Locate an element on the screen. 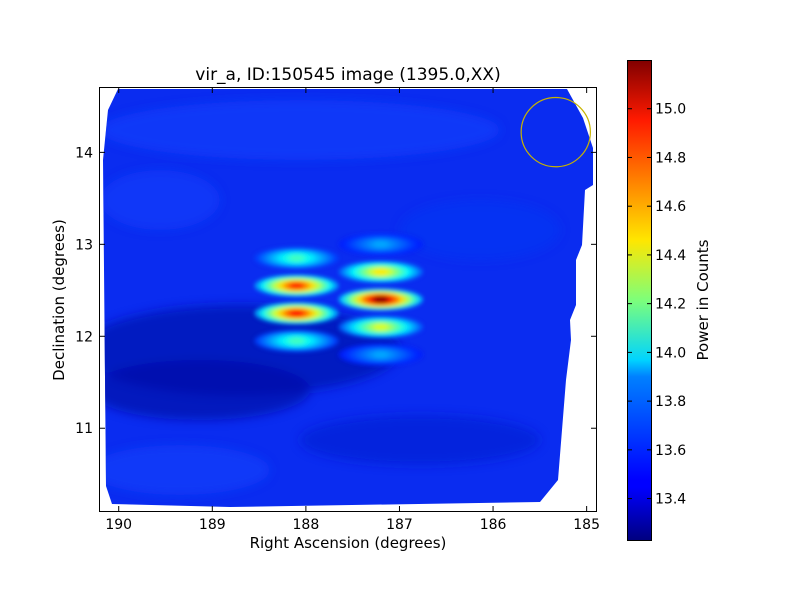  x-axis-label: Right Ascension (degrees) is located at coordinates (348, 543).